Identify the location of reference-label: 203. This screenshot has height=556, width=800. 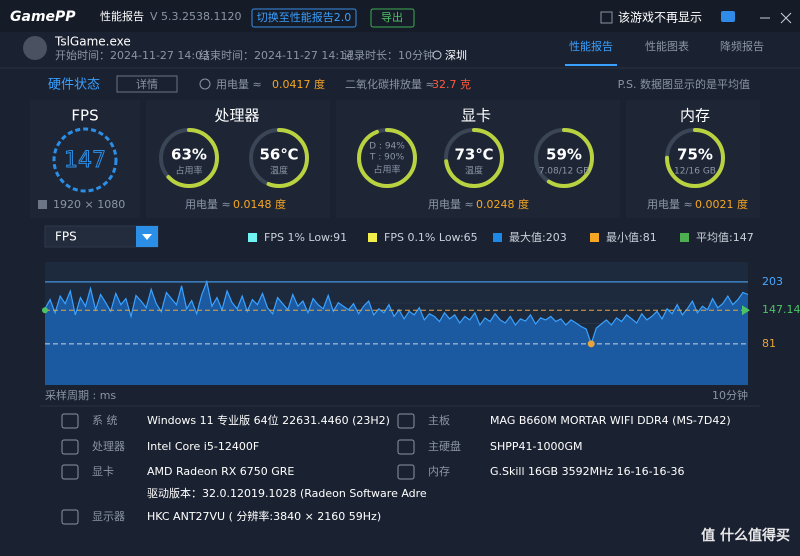
(772, 281).